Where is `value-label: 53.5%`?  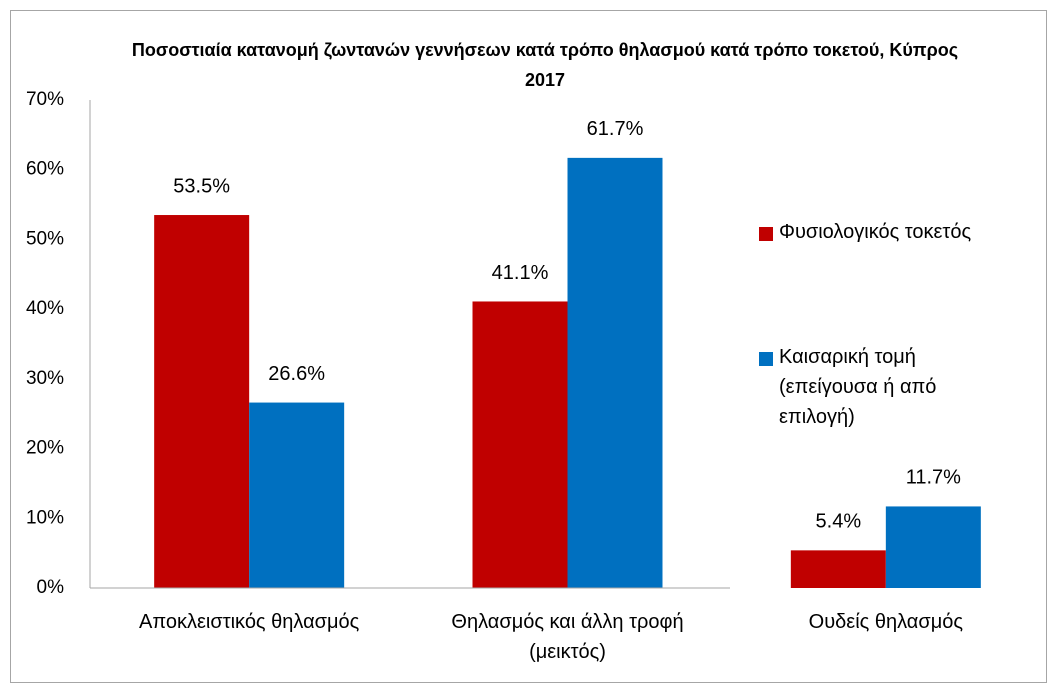 value-label: 53.5% is located at coordinates (201, 186).